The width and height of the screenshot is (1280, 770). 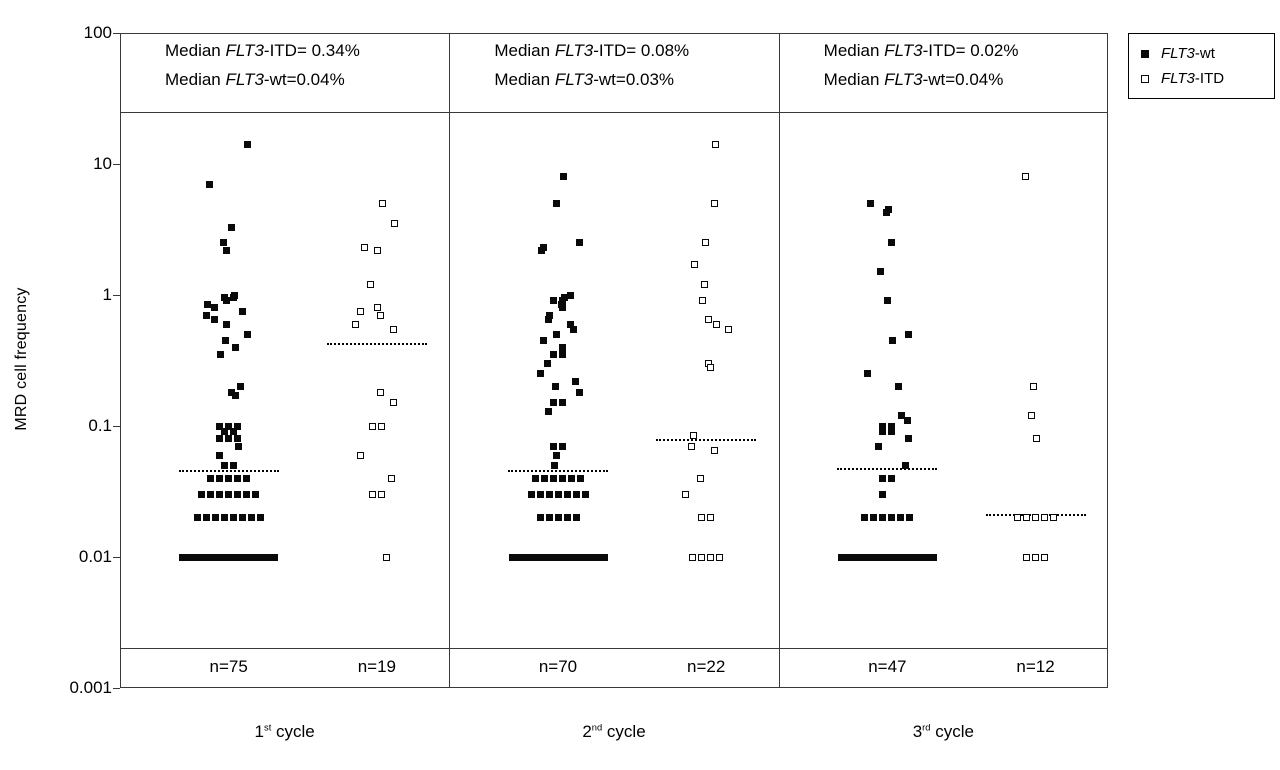 I want to click on y-axis-label: MRD cell frequency, so click(x=21, y=359).